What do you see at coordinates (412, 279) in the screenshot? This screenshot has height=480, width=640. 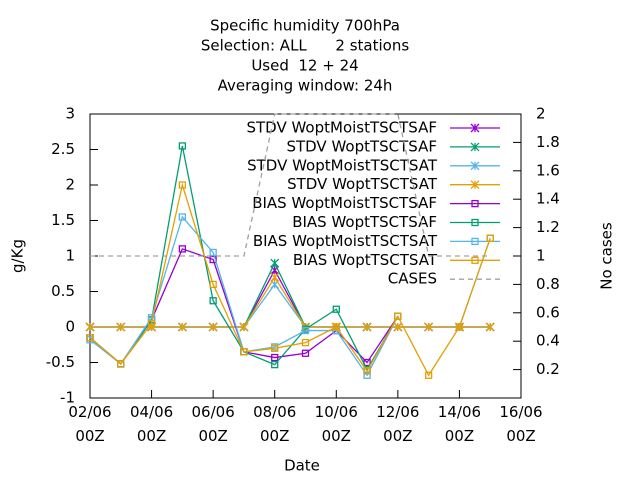 I see `legend-label: CASES` at bounding box center [412, 279].